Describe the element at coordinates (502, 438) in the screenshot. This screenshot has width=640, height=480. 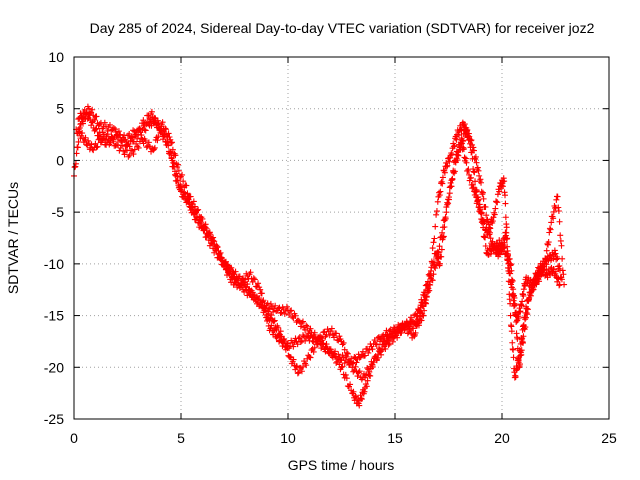
I see `x-tick-label: 20` at that location.